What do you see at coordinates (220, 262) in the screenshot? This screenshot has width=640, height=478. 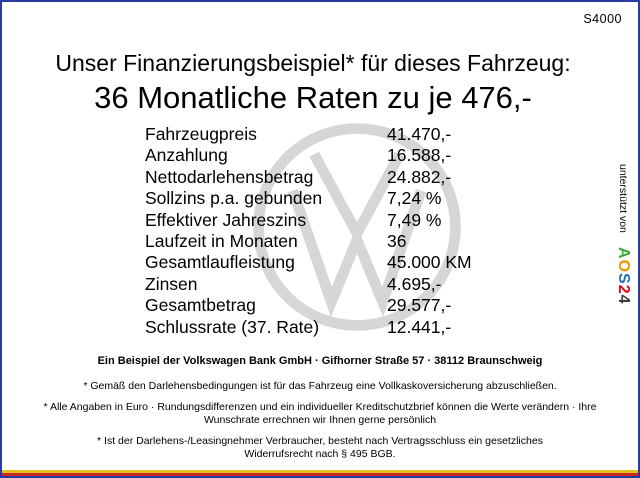 I see `row-label: Gesamtlaufleistung` at bounding box center [220, 262].